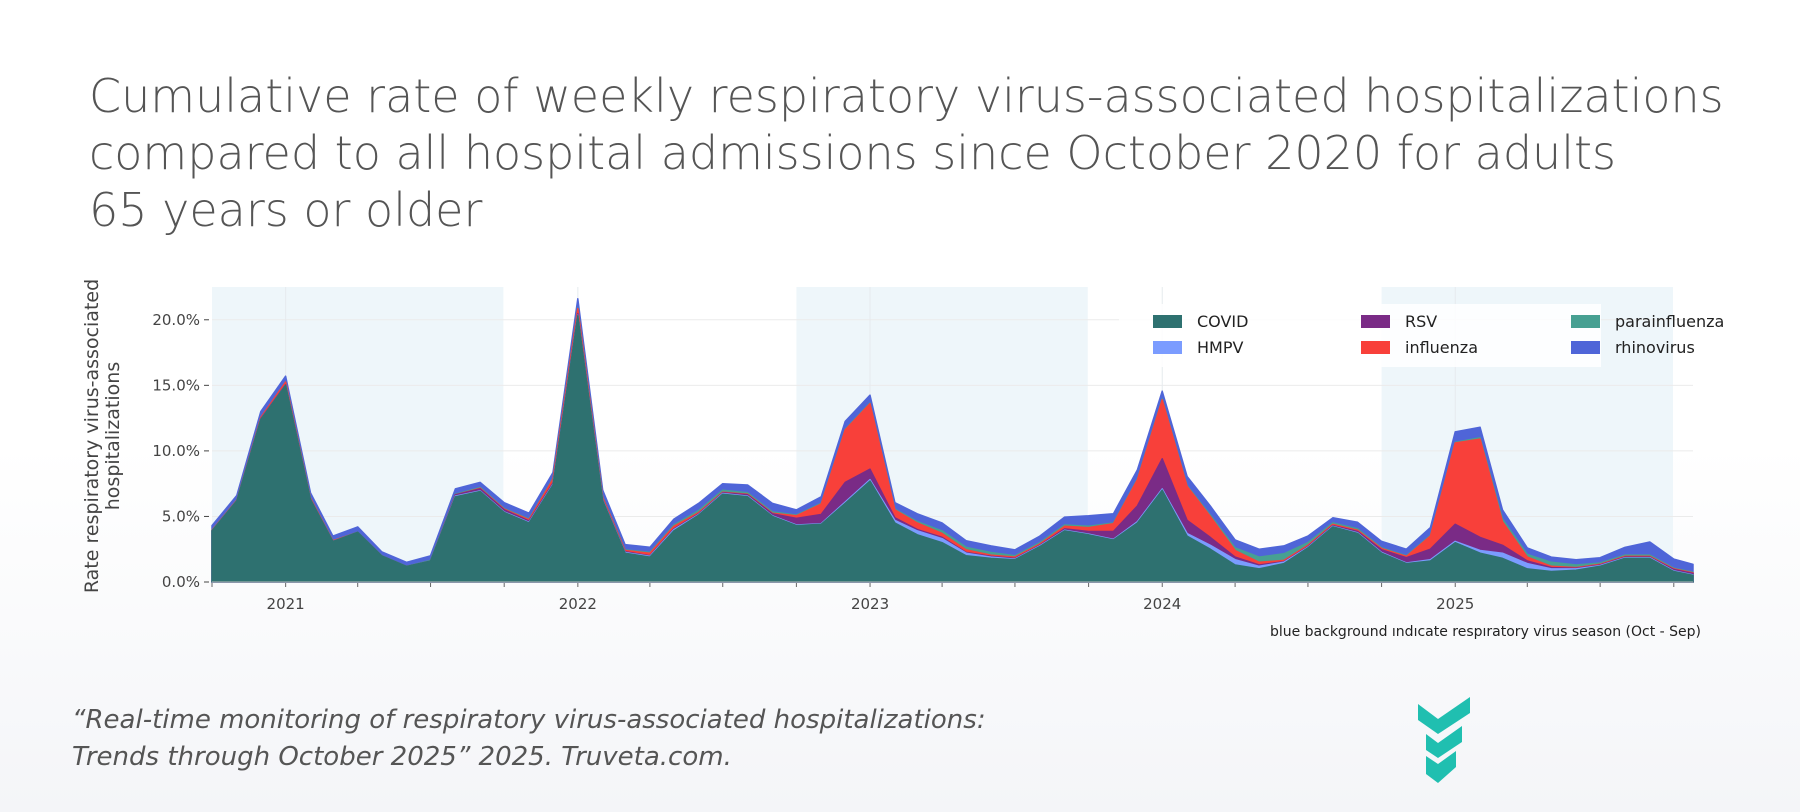  I want to click on x-tick-label: 2023, so click(870, 604).